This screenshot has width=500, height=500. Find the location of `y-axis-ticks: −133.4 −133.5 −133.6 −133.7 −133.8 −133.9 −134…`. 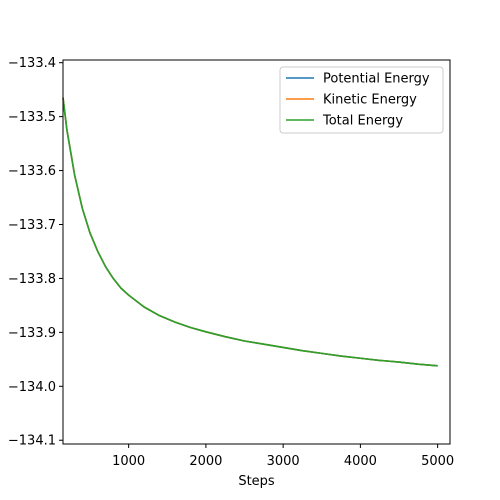

y-axis-ticks: −133.4 −133.5 −133.6 −133.7 −133.8 −133.9 −134… is located at coordinates (35, 252).